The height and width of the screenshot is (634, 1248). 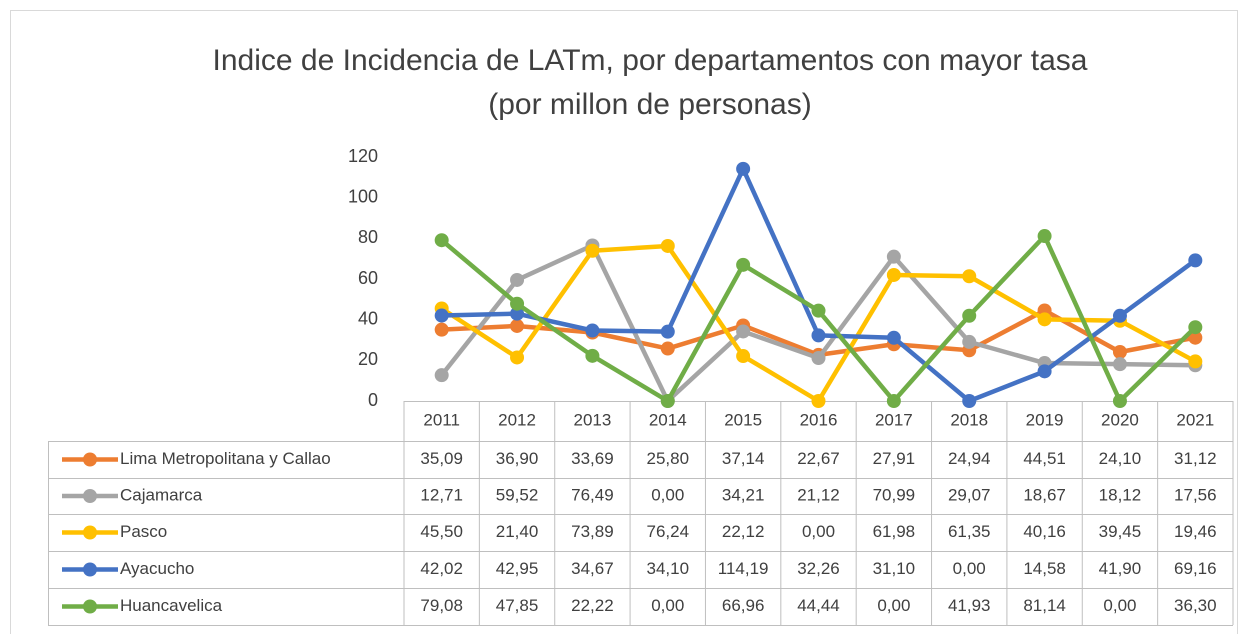 I want to click on table-value: 27,91, so click(x=894, y=458).